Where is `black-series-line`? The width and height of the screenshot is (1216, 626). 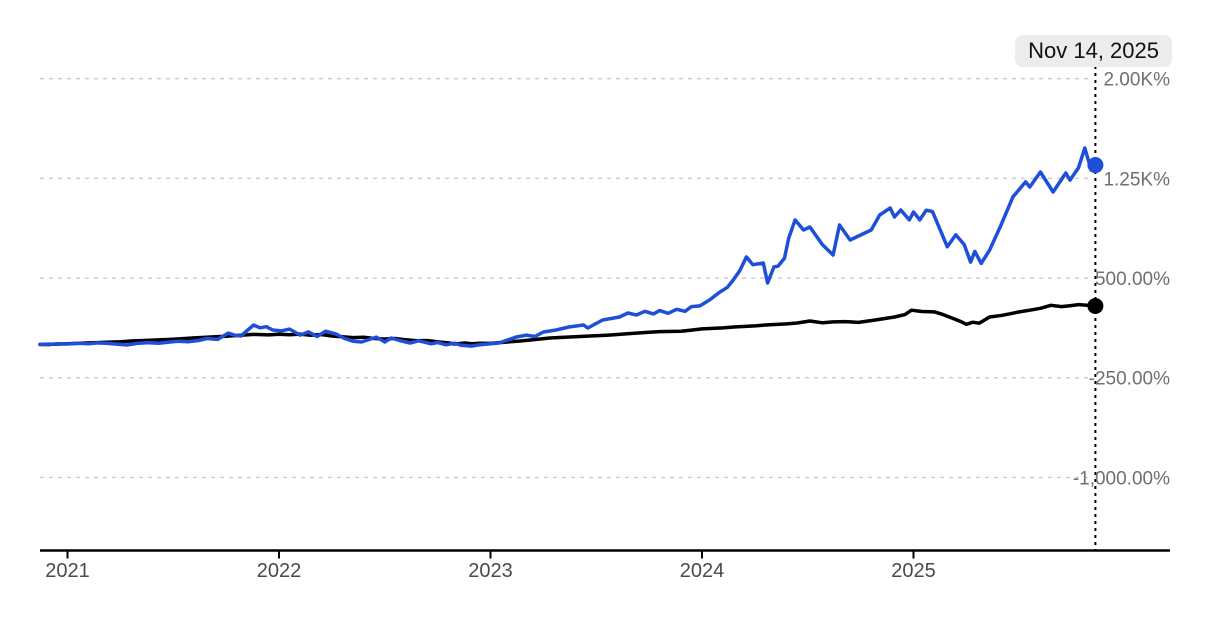 black-series-line is located at coordinates (568, 324).